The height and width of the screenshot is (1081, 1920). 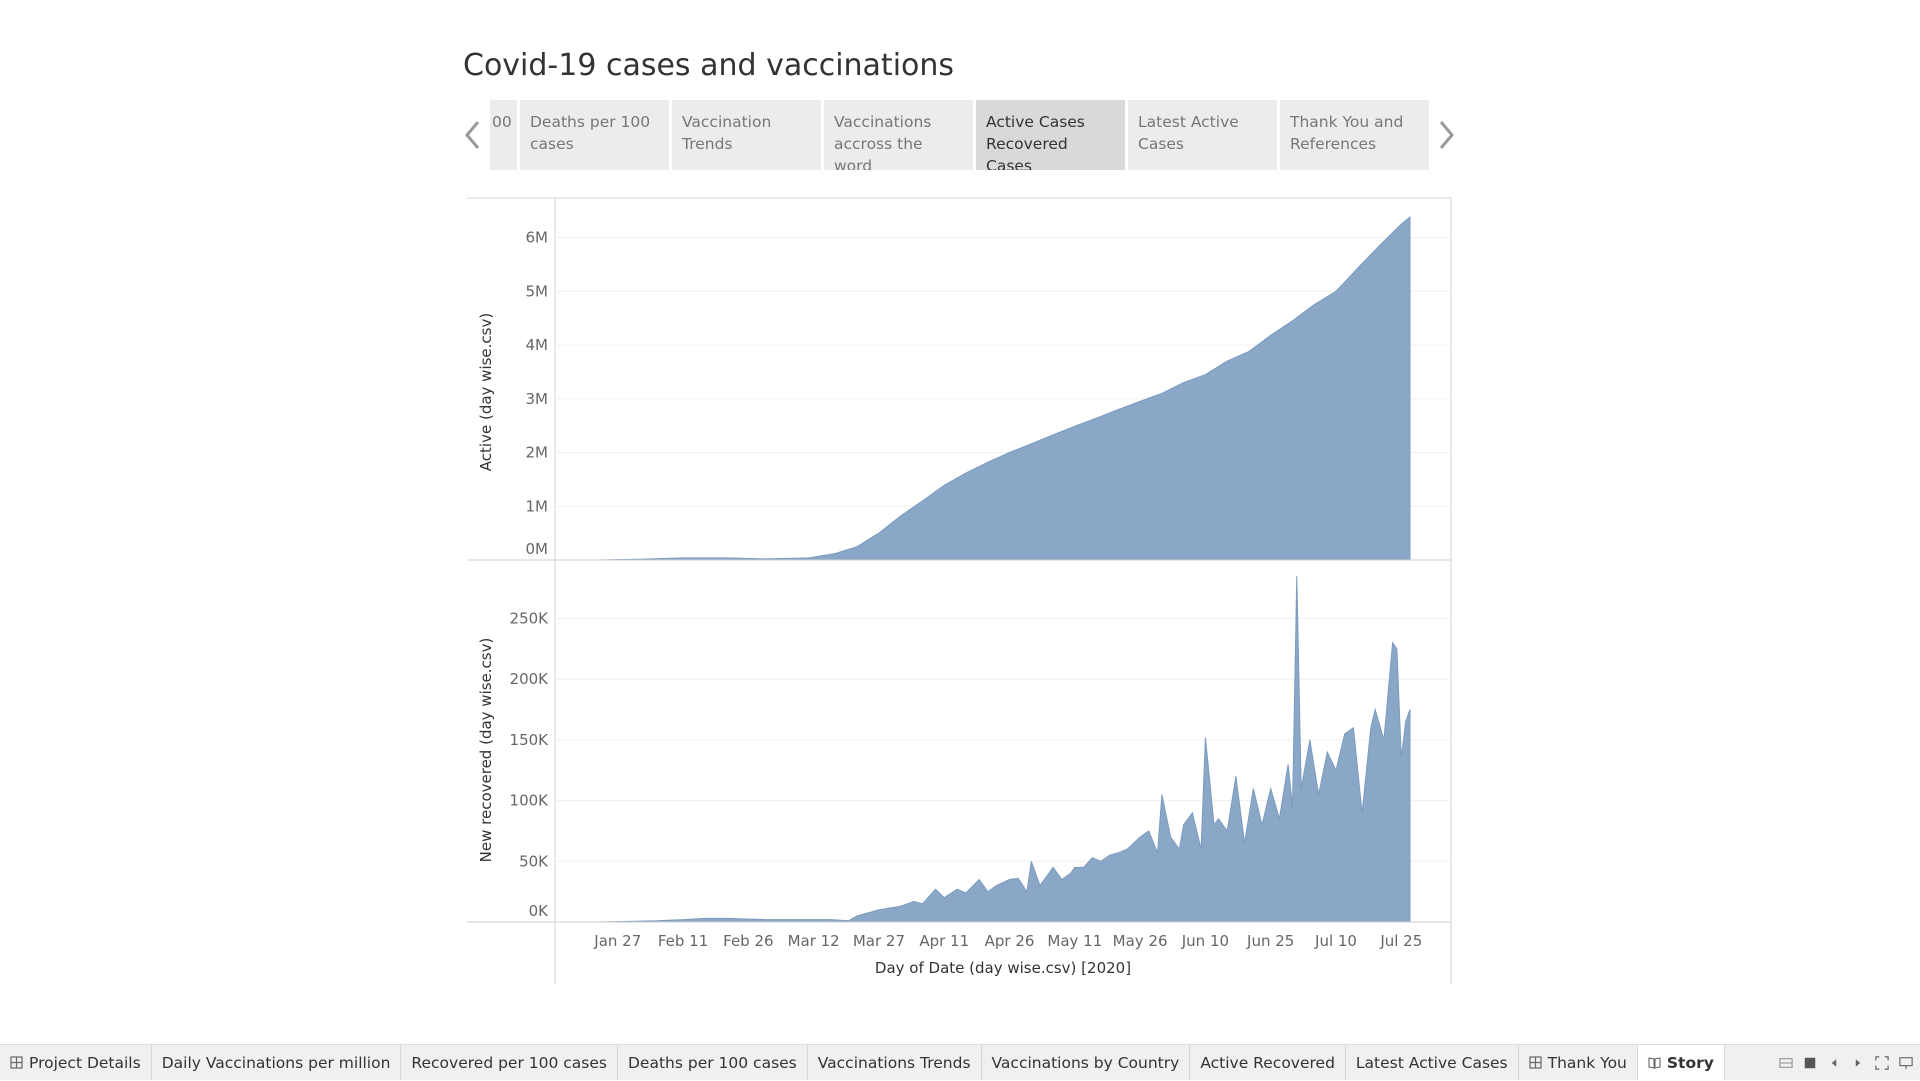 What do you see at coordinates (486, 392) in the screenshot?
I see `y-axis-title: Active (day wise.csv)` at bounding box center [486, 392].